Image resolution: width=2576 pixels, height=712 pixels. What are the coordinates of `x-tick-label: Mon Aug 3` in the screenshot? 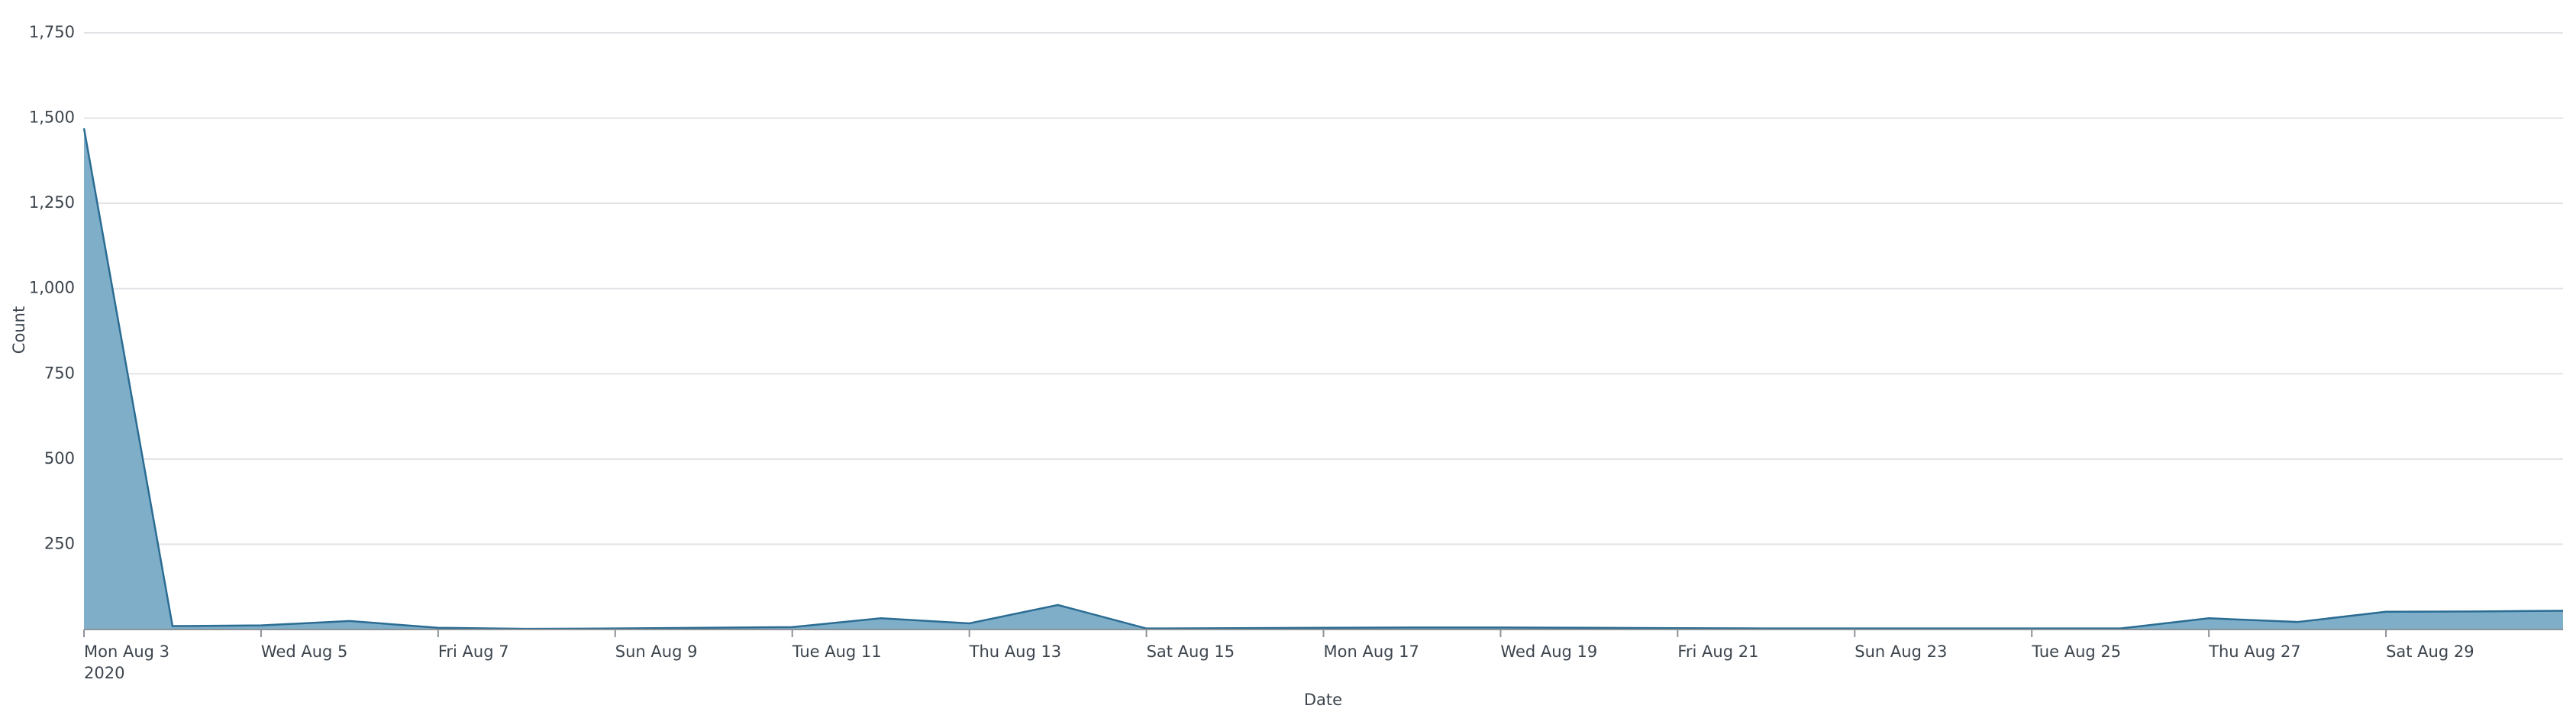 It's located at (126, 651).